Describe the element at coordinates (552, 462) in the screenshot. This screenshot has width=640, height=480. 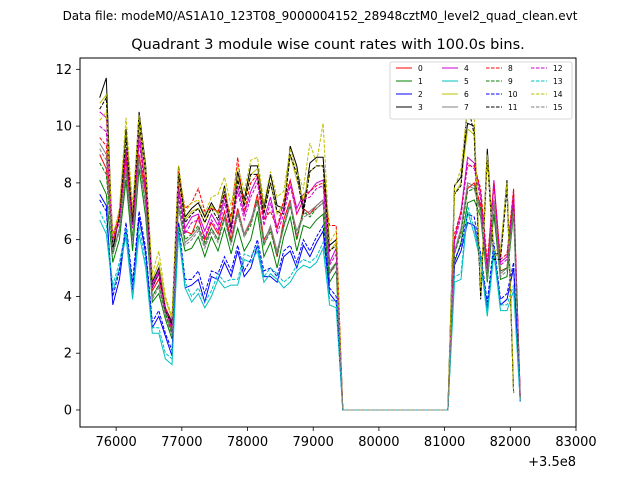
I see `x-offset-text: +3.5e8` at that location.